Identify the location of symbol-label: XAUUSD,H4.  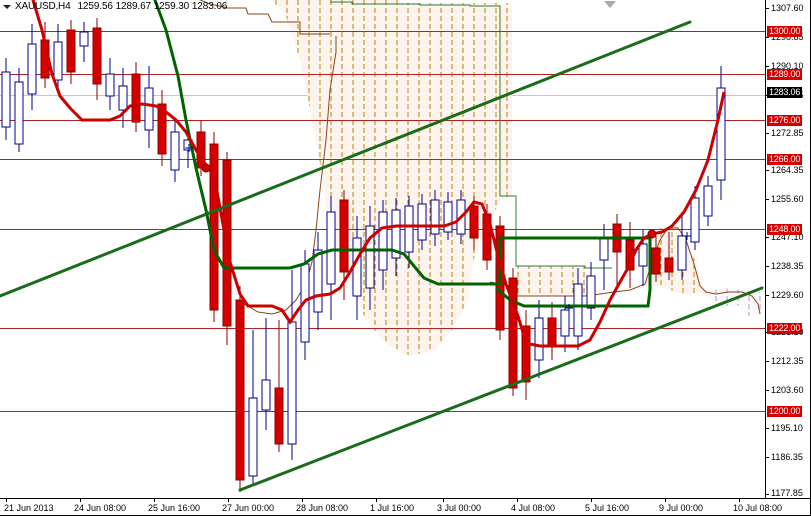
(43, 6).